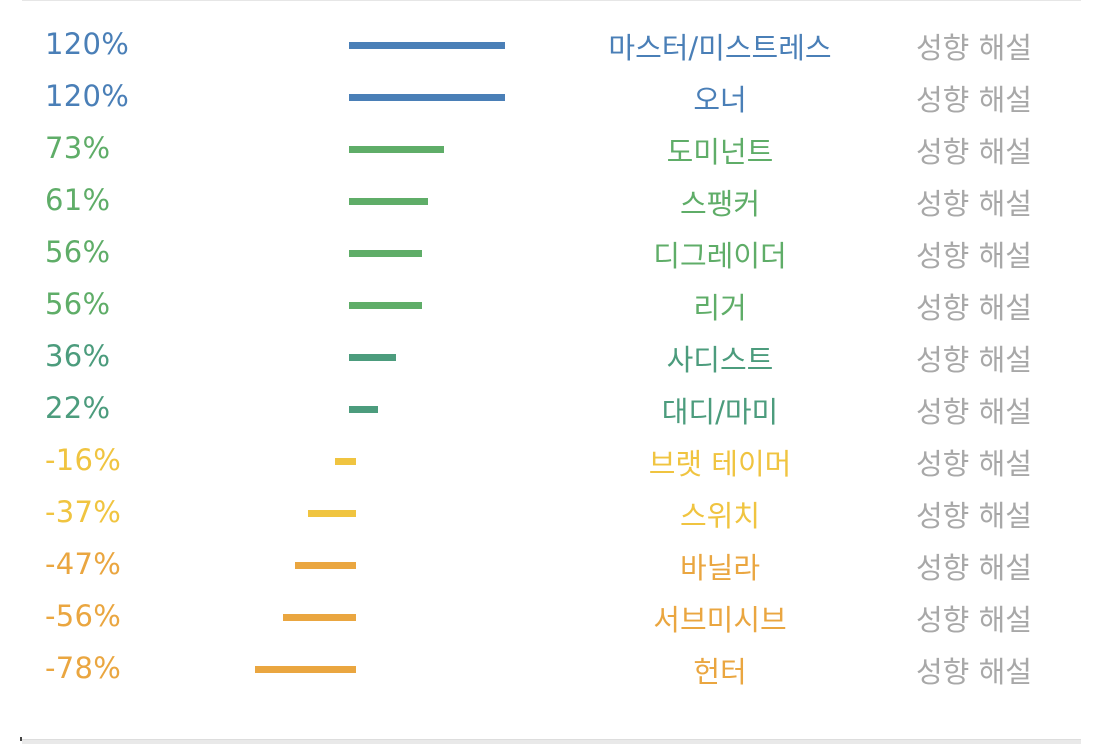 The image size is (1097, 744). Describe the element at coordinates (548, 566) in the screenshot. I see `result-row: -47% 바닐라 성향 해설` at that location.